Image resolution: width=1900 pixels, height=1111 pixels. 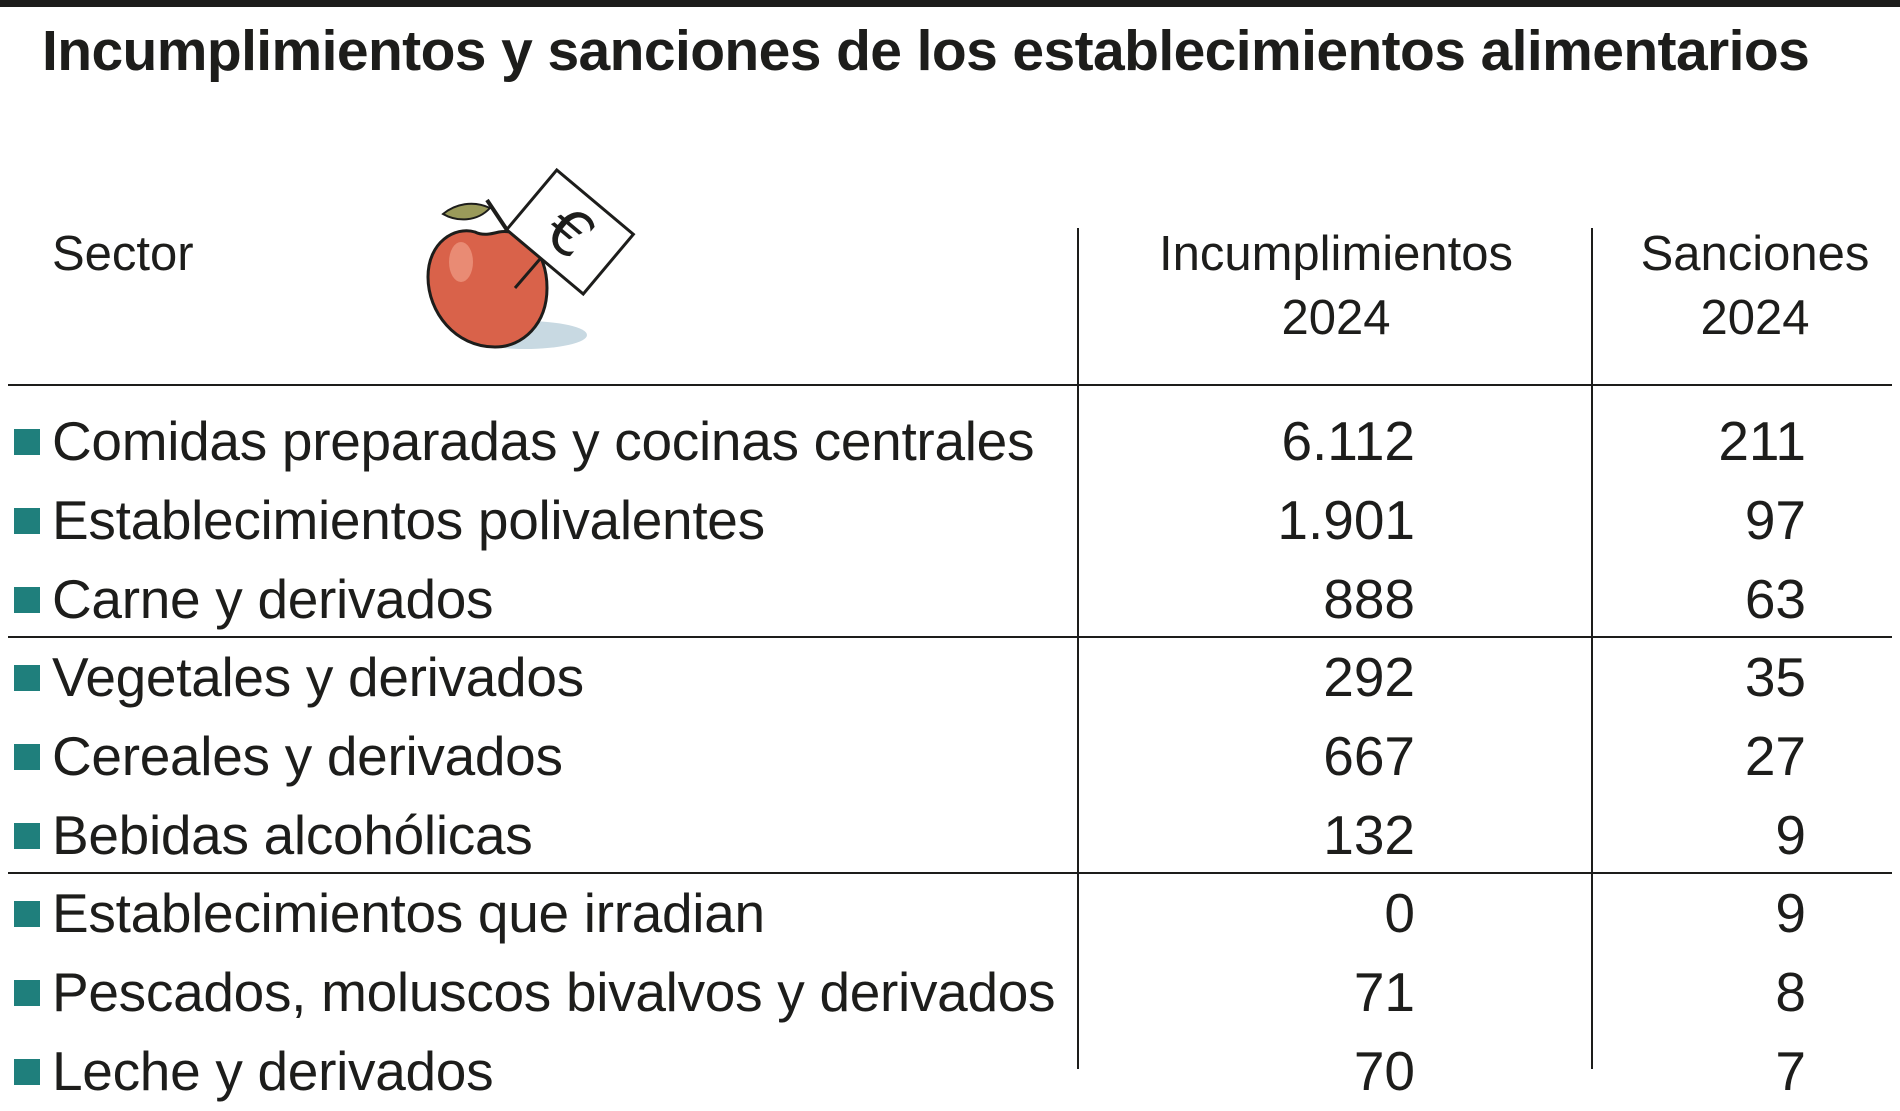 What do you see at coordinates (1336, 286) in the screenshot?
I see `header-incumplimientos: Incumplimientos 2024` at bounding box center [1336, 286].